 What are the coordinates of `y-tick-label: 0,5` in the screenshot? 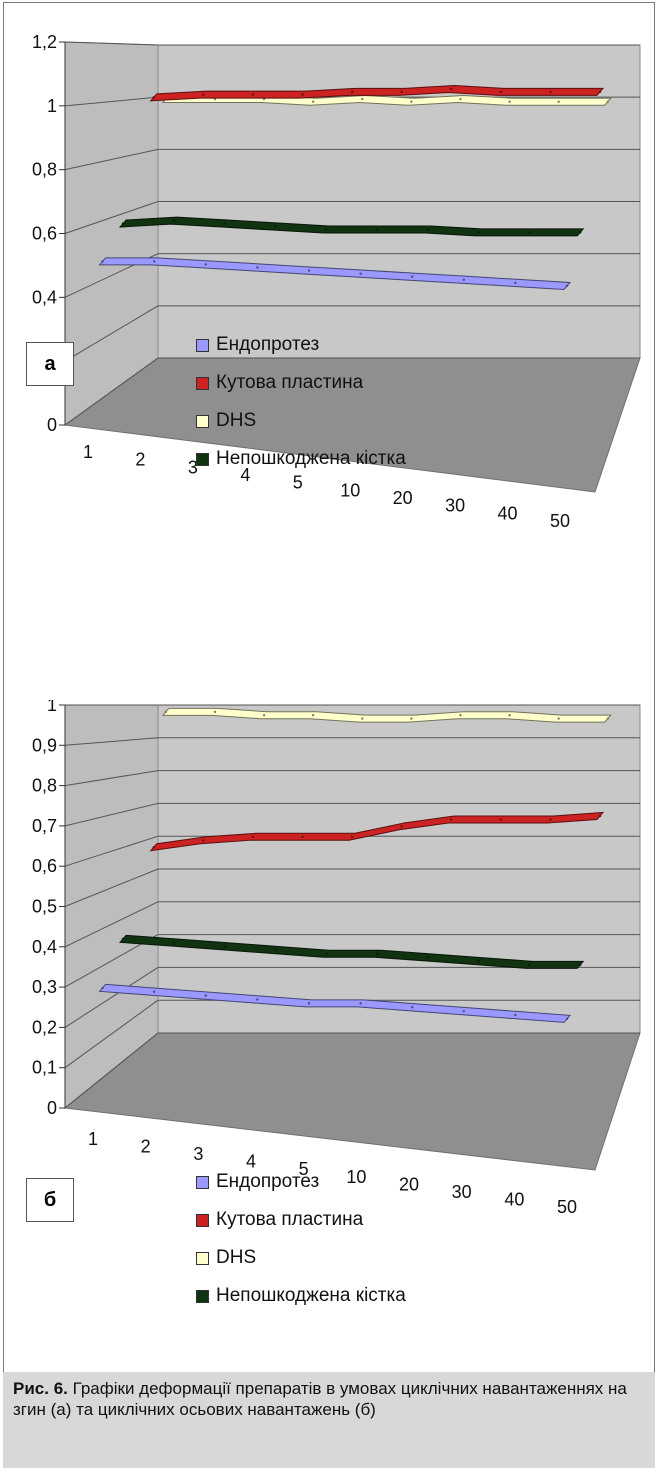 It's located at (44, 907).